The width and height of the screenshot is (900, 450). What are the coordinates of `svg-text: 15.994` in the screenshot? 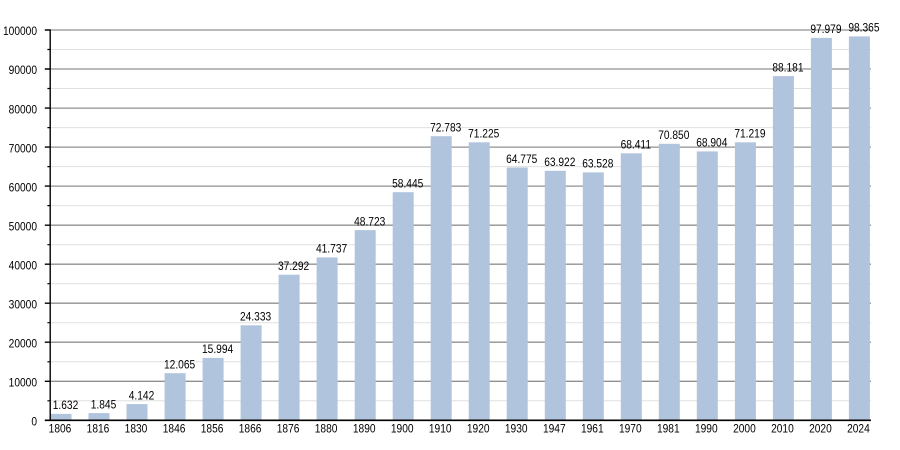 It's located at (217, 350).